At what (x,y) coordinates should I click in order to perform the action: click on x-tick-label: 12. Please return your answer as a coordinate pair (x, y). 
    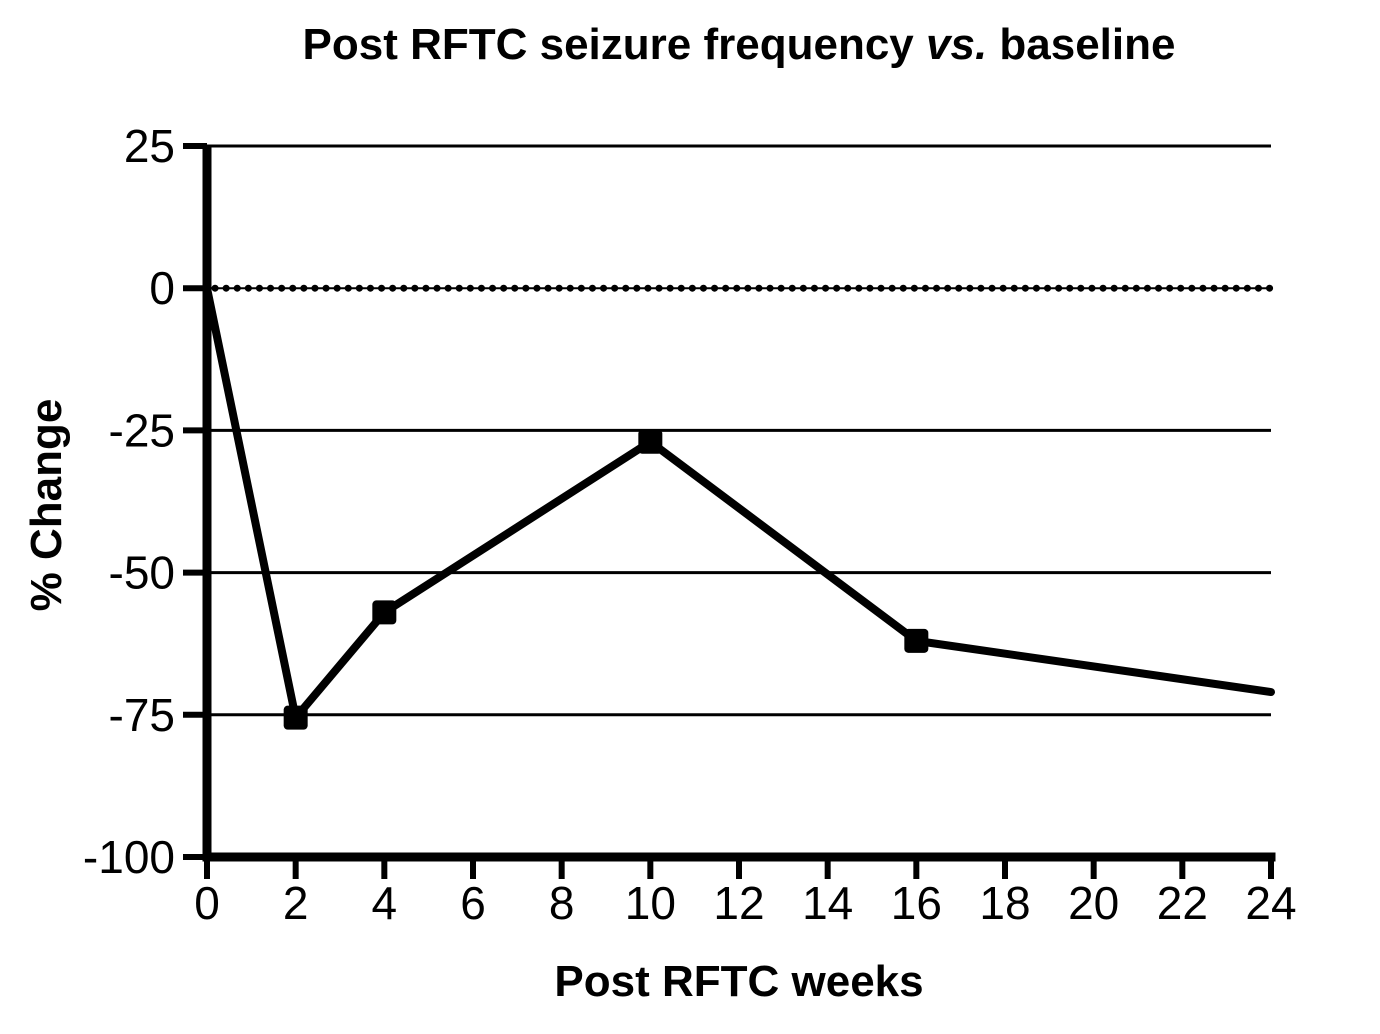
    Looking at the image, I should click on (738, 903).